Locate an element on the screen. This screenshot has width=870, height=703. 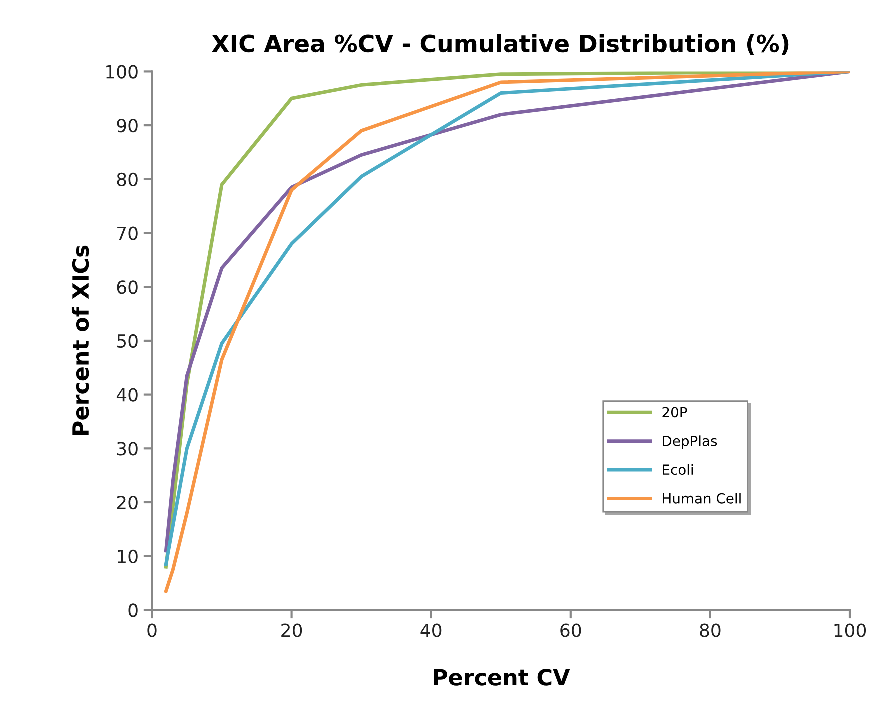
y-tick-label: 100 is located at coordinates (122, 72).